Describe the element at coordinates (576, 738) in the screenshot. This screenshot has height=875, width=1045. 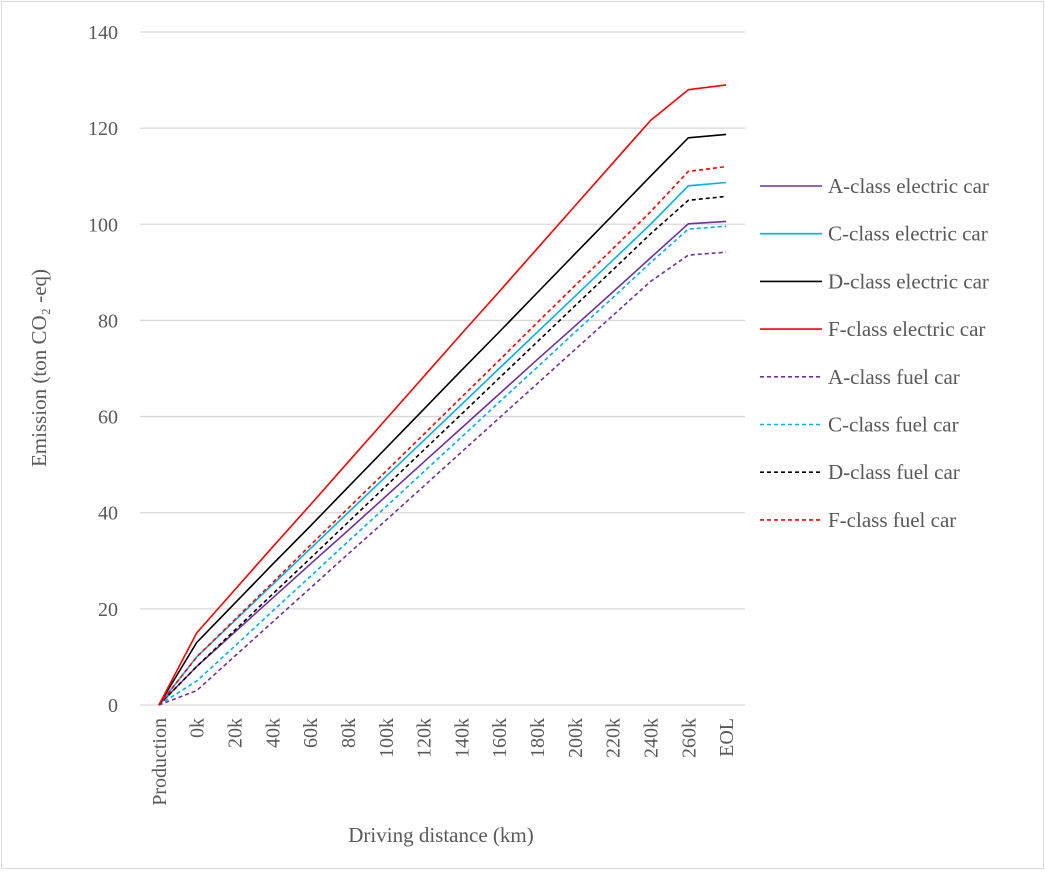
I see `x-tick-label: 200k` at that location.